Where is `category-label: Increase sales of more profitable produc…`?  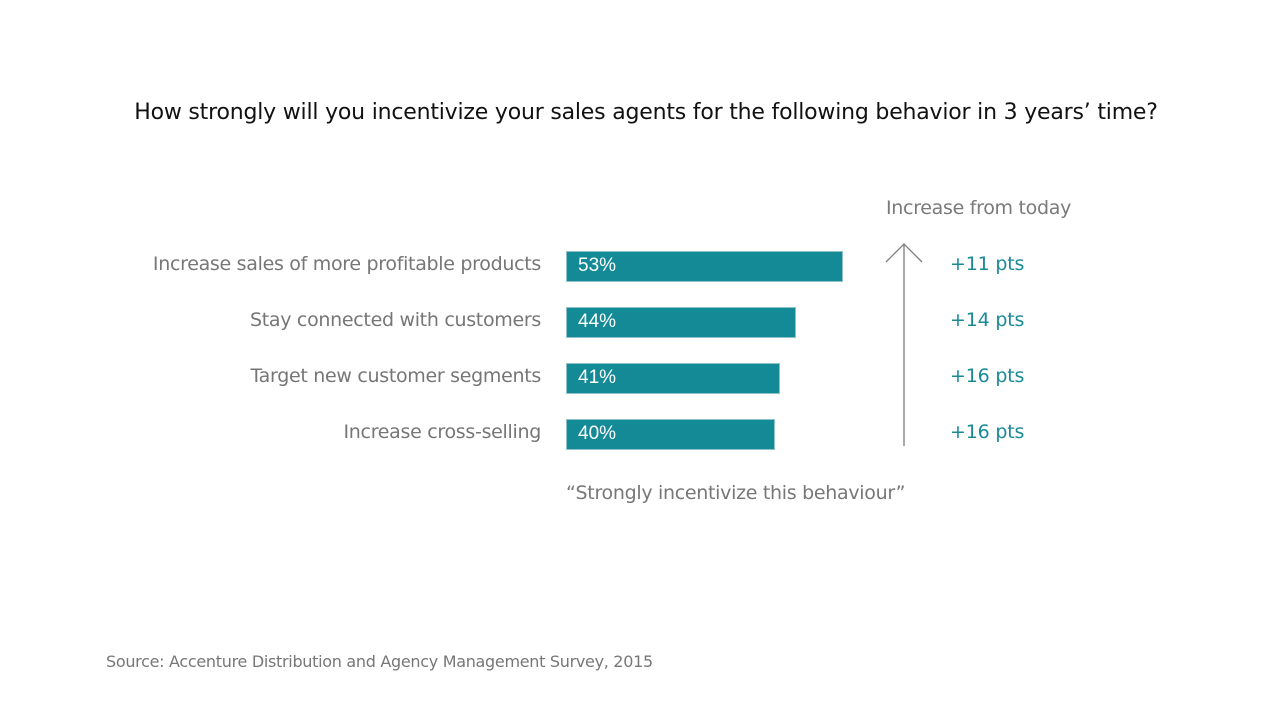 category-label: Increase sales of more profitable produc… is located at coordinates (346, 264).